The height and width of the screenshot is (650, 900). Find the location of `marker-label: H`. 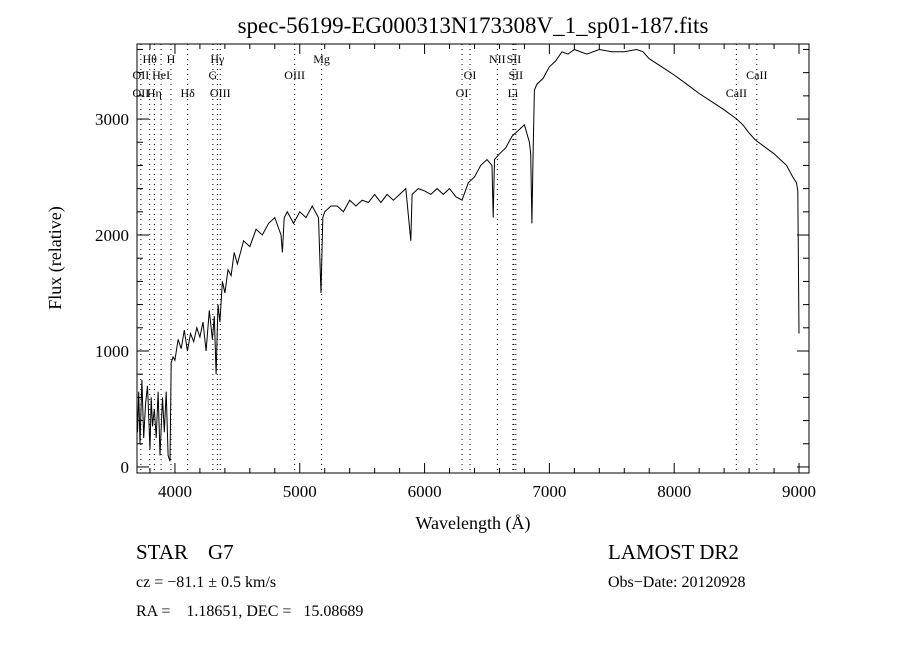

marker-label: H is located at coordinates (171, 59).